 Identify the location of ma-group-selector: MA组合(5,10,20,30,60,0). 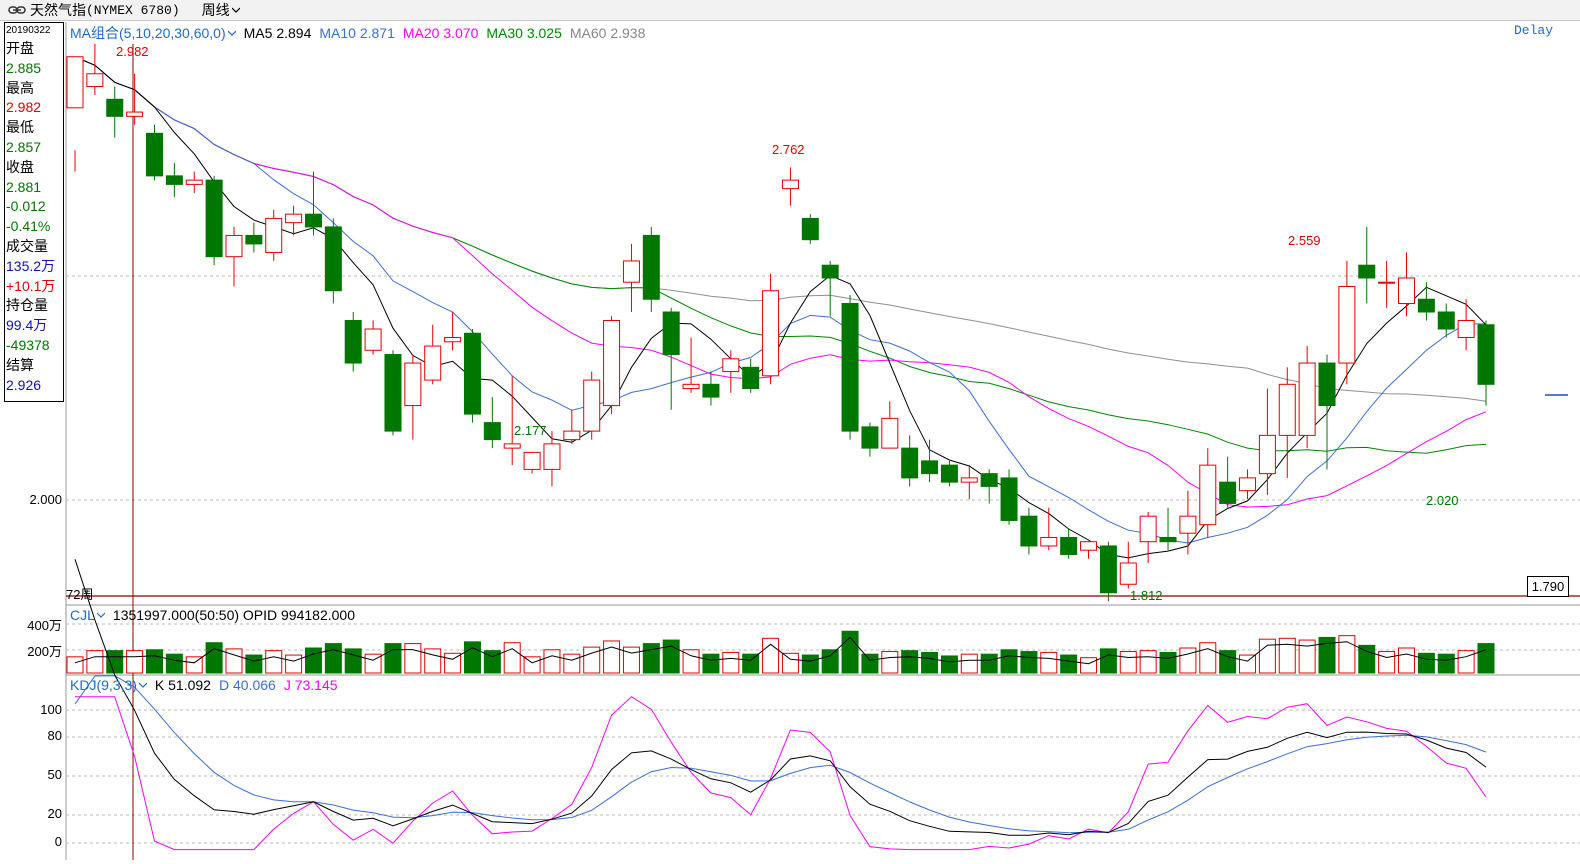
(153, 33).